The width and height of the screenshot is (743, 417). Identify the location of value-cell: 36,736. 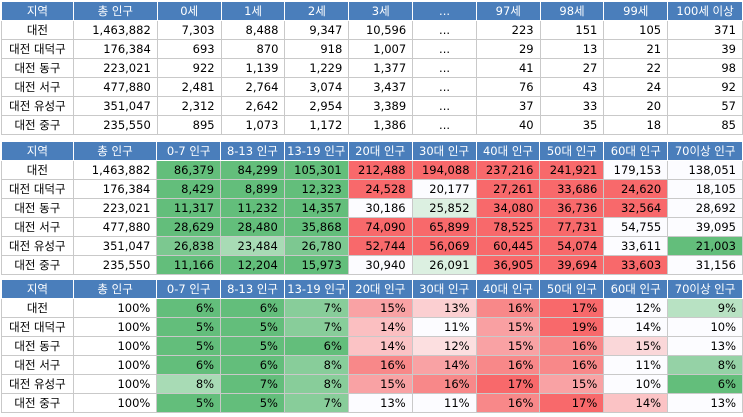
(572, 208).